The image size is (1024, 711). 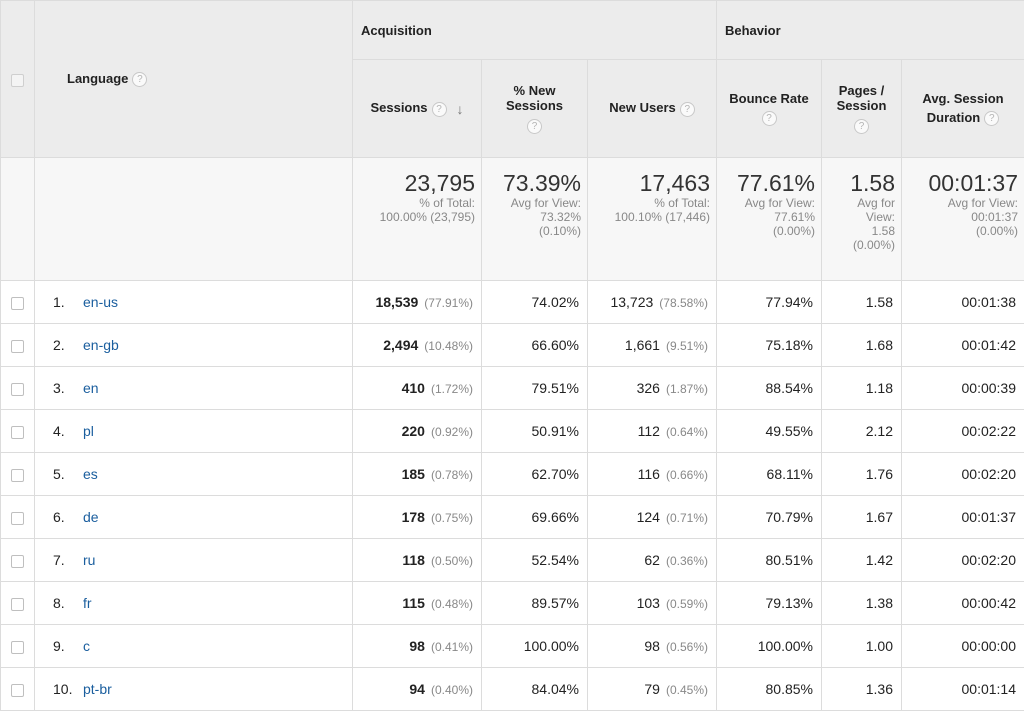 What do you see at coordinates (862, 517) in the screenshot?
I see `pages-session-cell: 1.67` at bounding box center [862, 517].